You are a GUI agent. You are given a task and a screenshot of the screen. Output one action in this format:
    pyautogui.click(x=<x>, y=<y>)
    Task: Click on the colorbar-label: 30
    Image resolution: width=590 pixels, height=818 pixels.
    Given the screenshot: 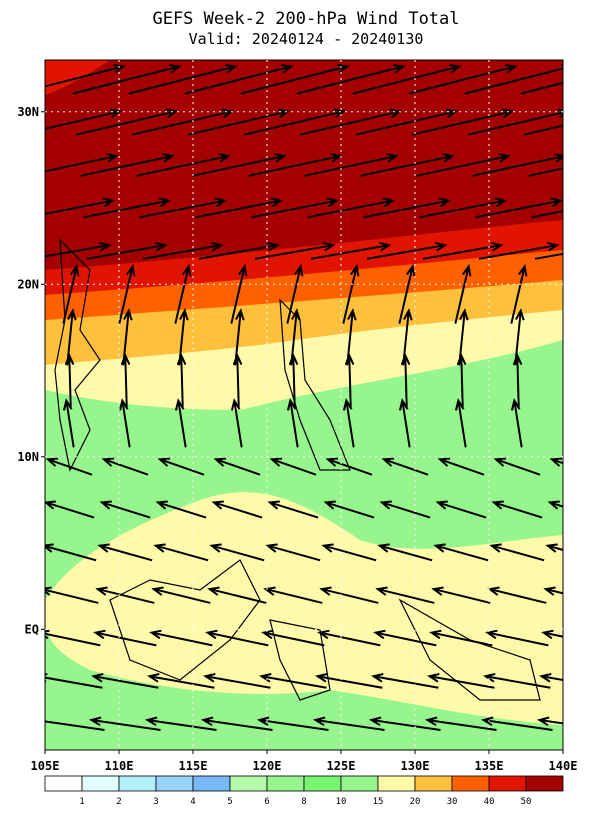 What is the action you would take?
    pyautogui.click(x=452, y=802)
    